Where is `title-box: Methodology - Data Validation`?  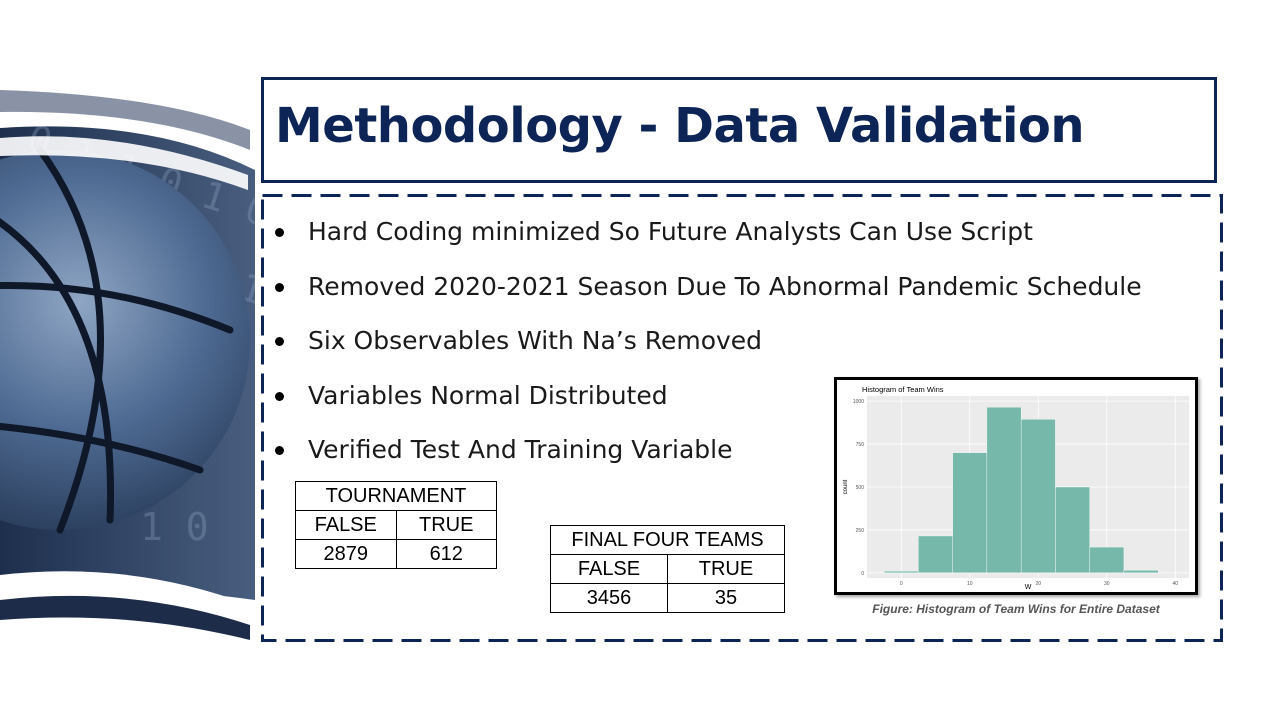
title-box: Methodology - Data Validation is located at coordinates (739, 130).